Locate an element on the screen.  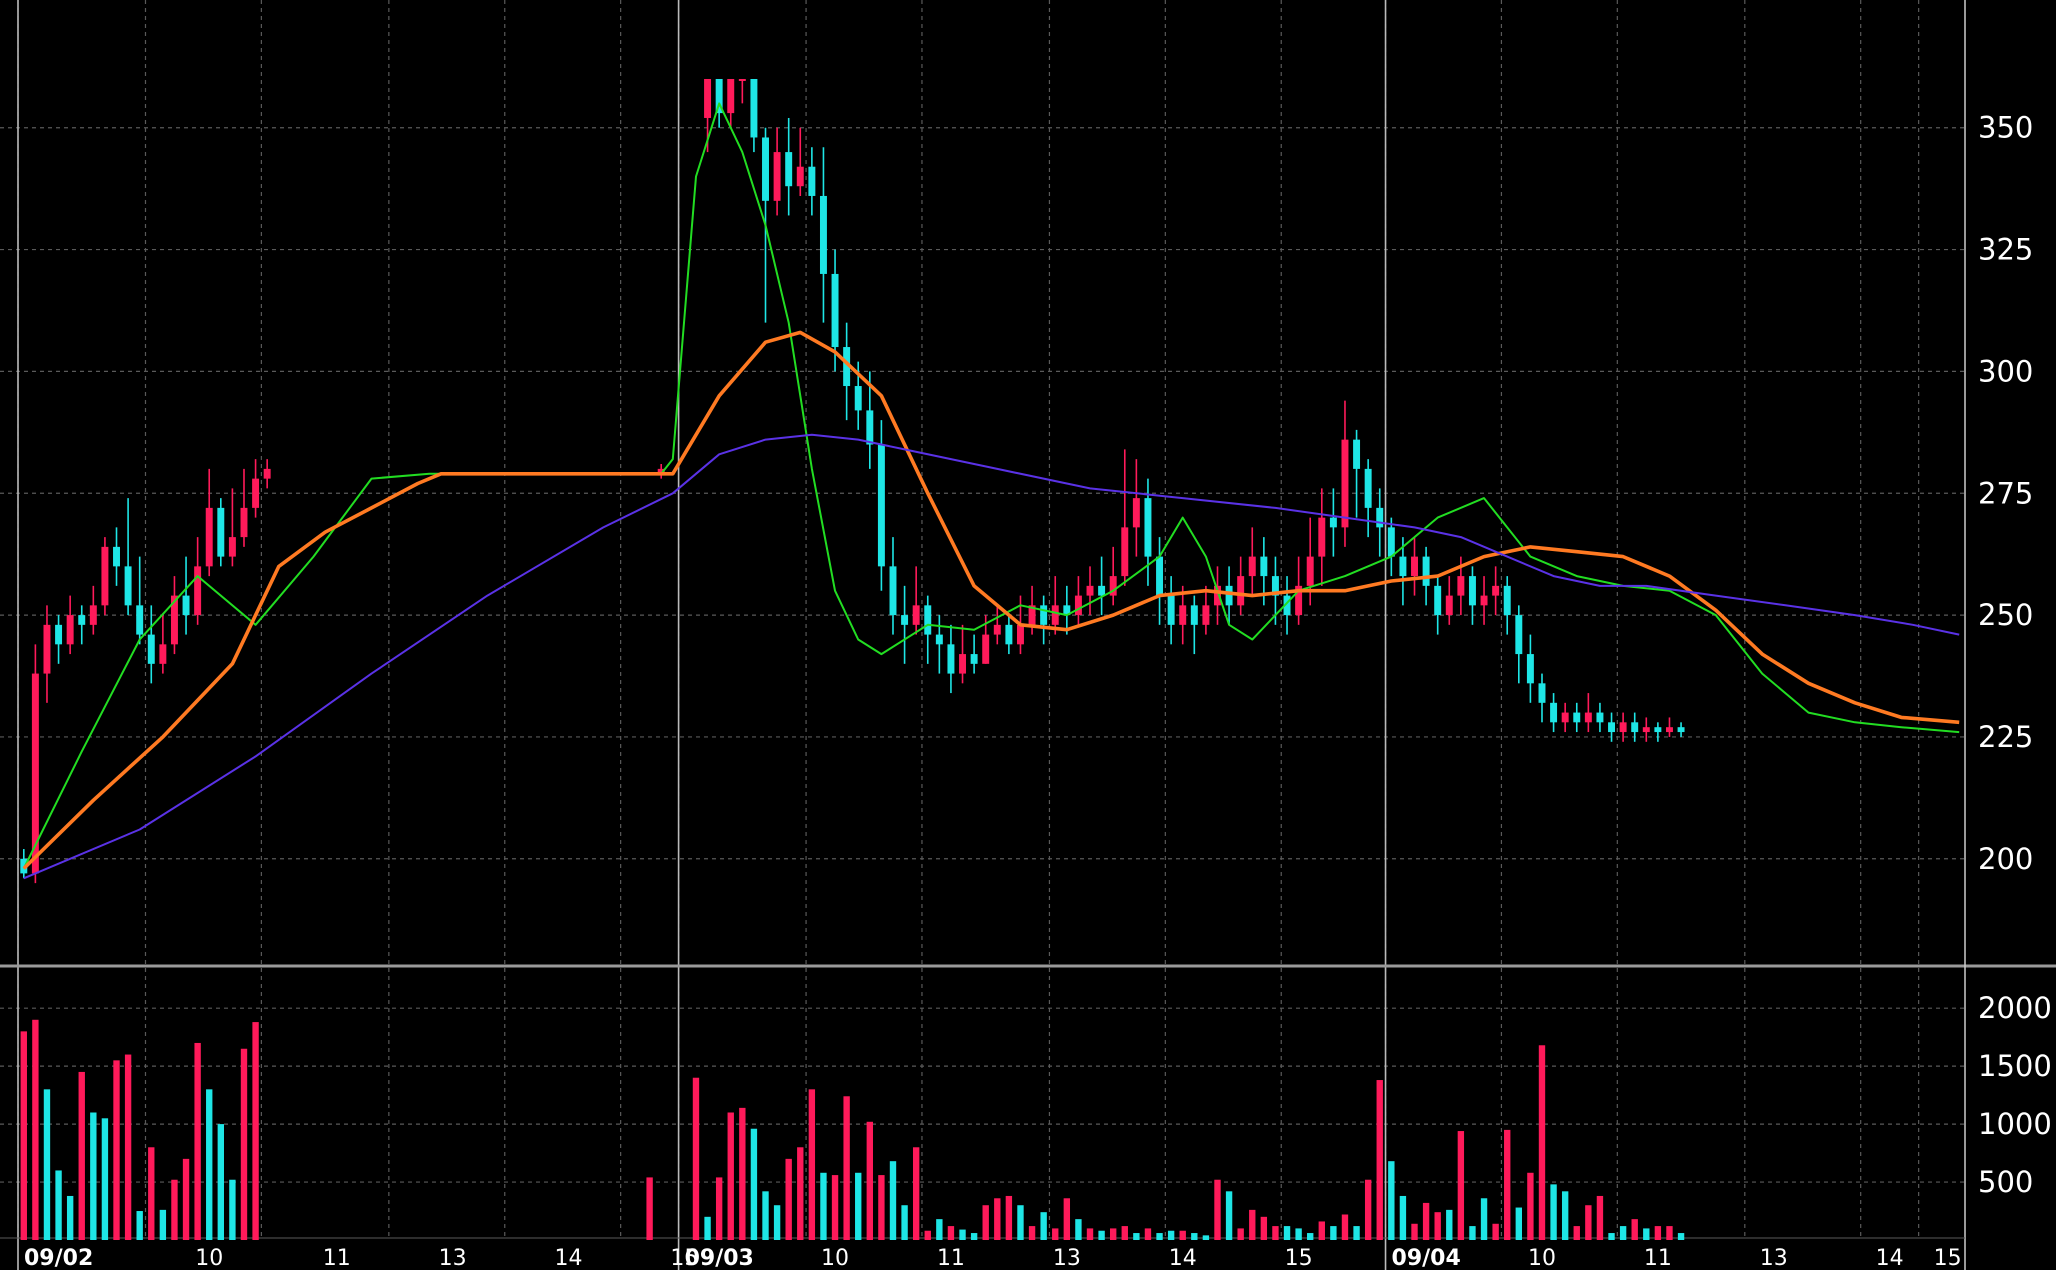
volume-tick-label: 1000 is located at coordinates (2015, 1124).